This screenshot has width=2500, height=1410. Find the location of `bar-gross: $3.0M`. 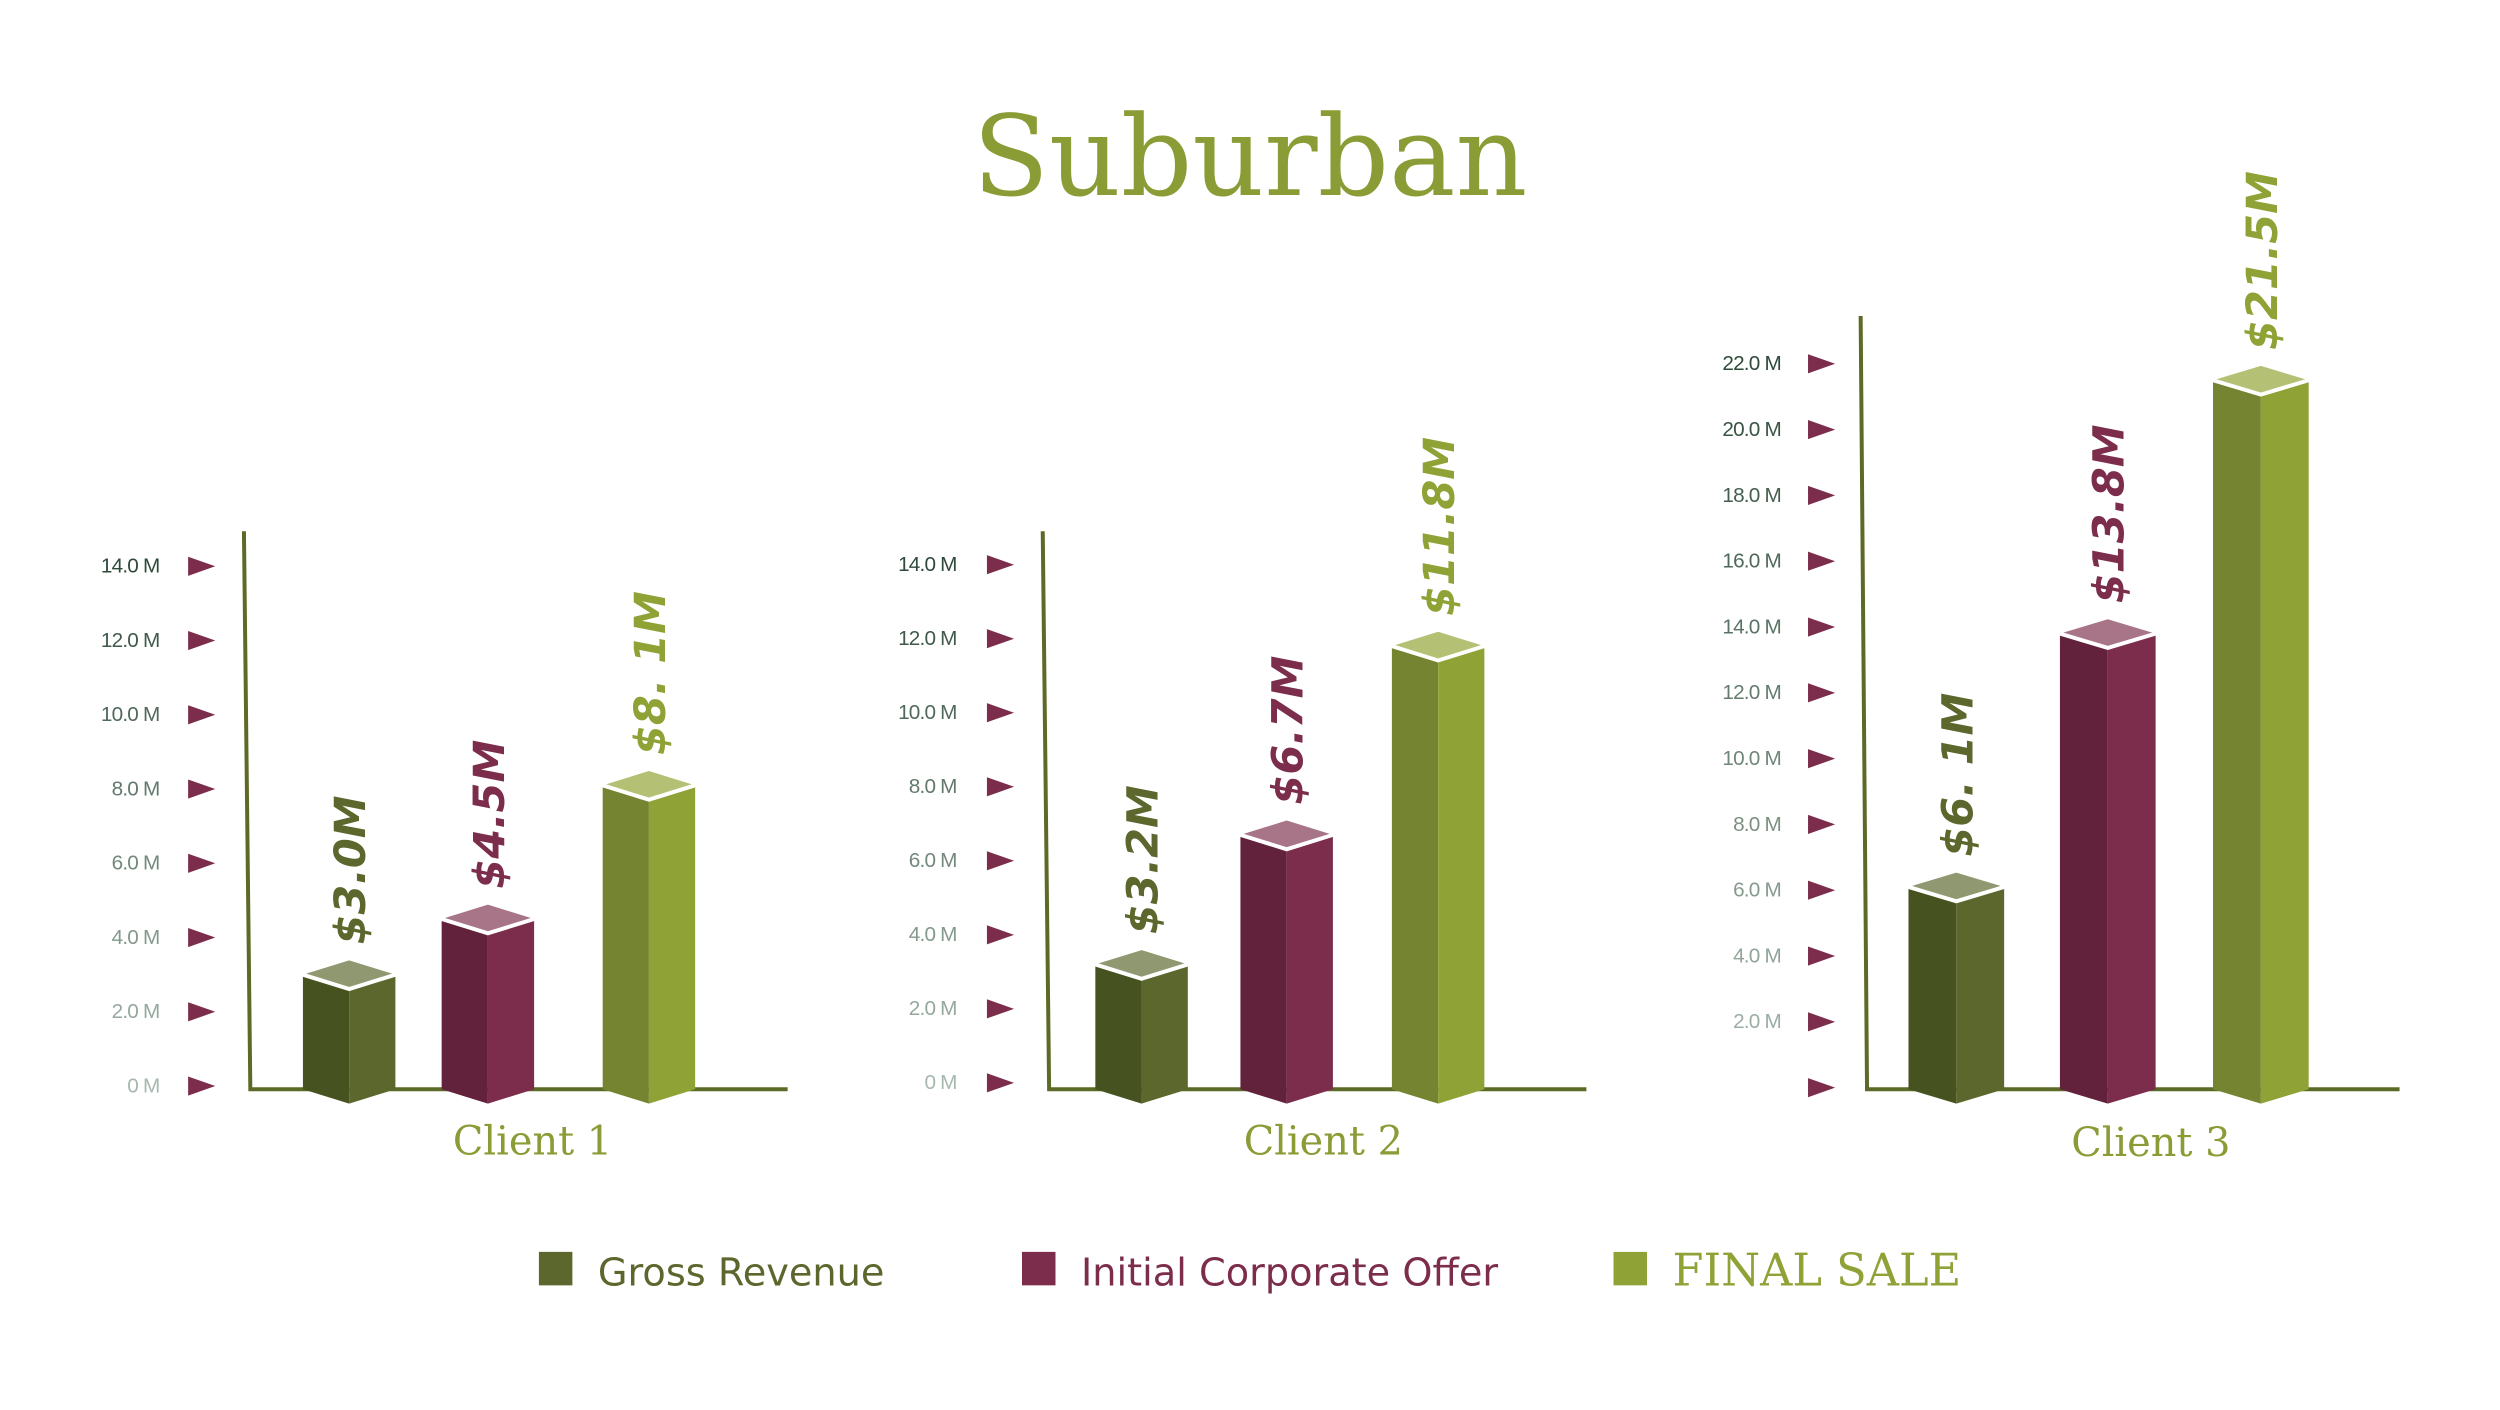

bar-gross: $3.0M is located at coordinates (349, 949).